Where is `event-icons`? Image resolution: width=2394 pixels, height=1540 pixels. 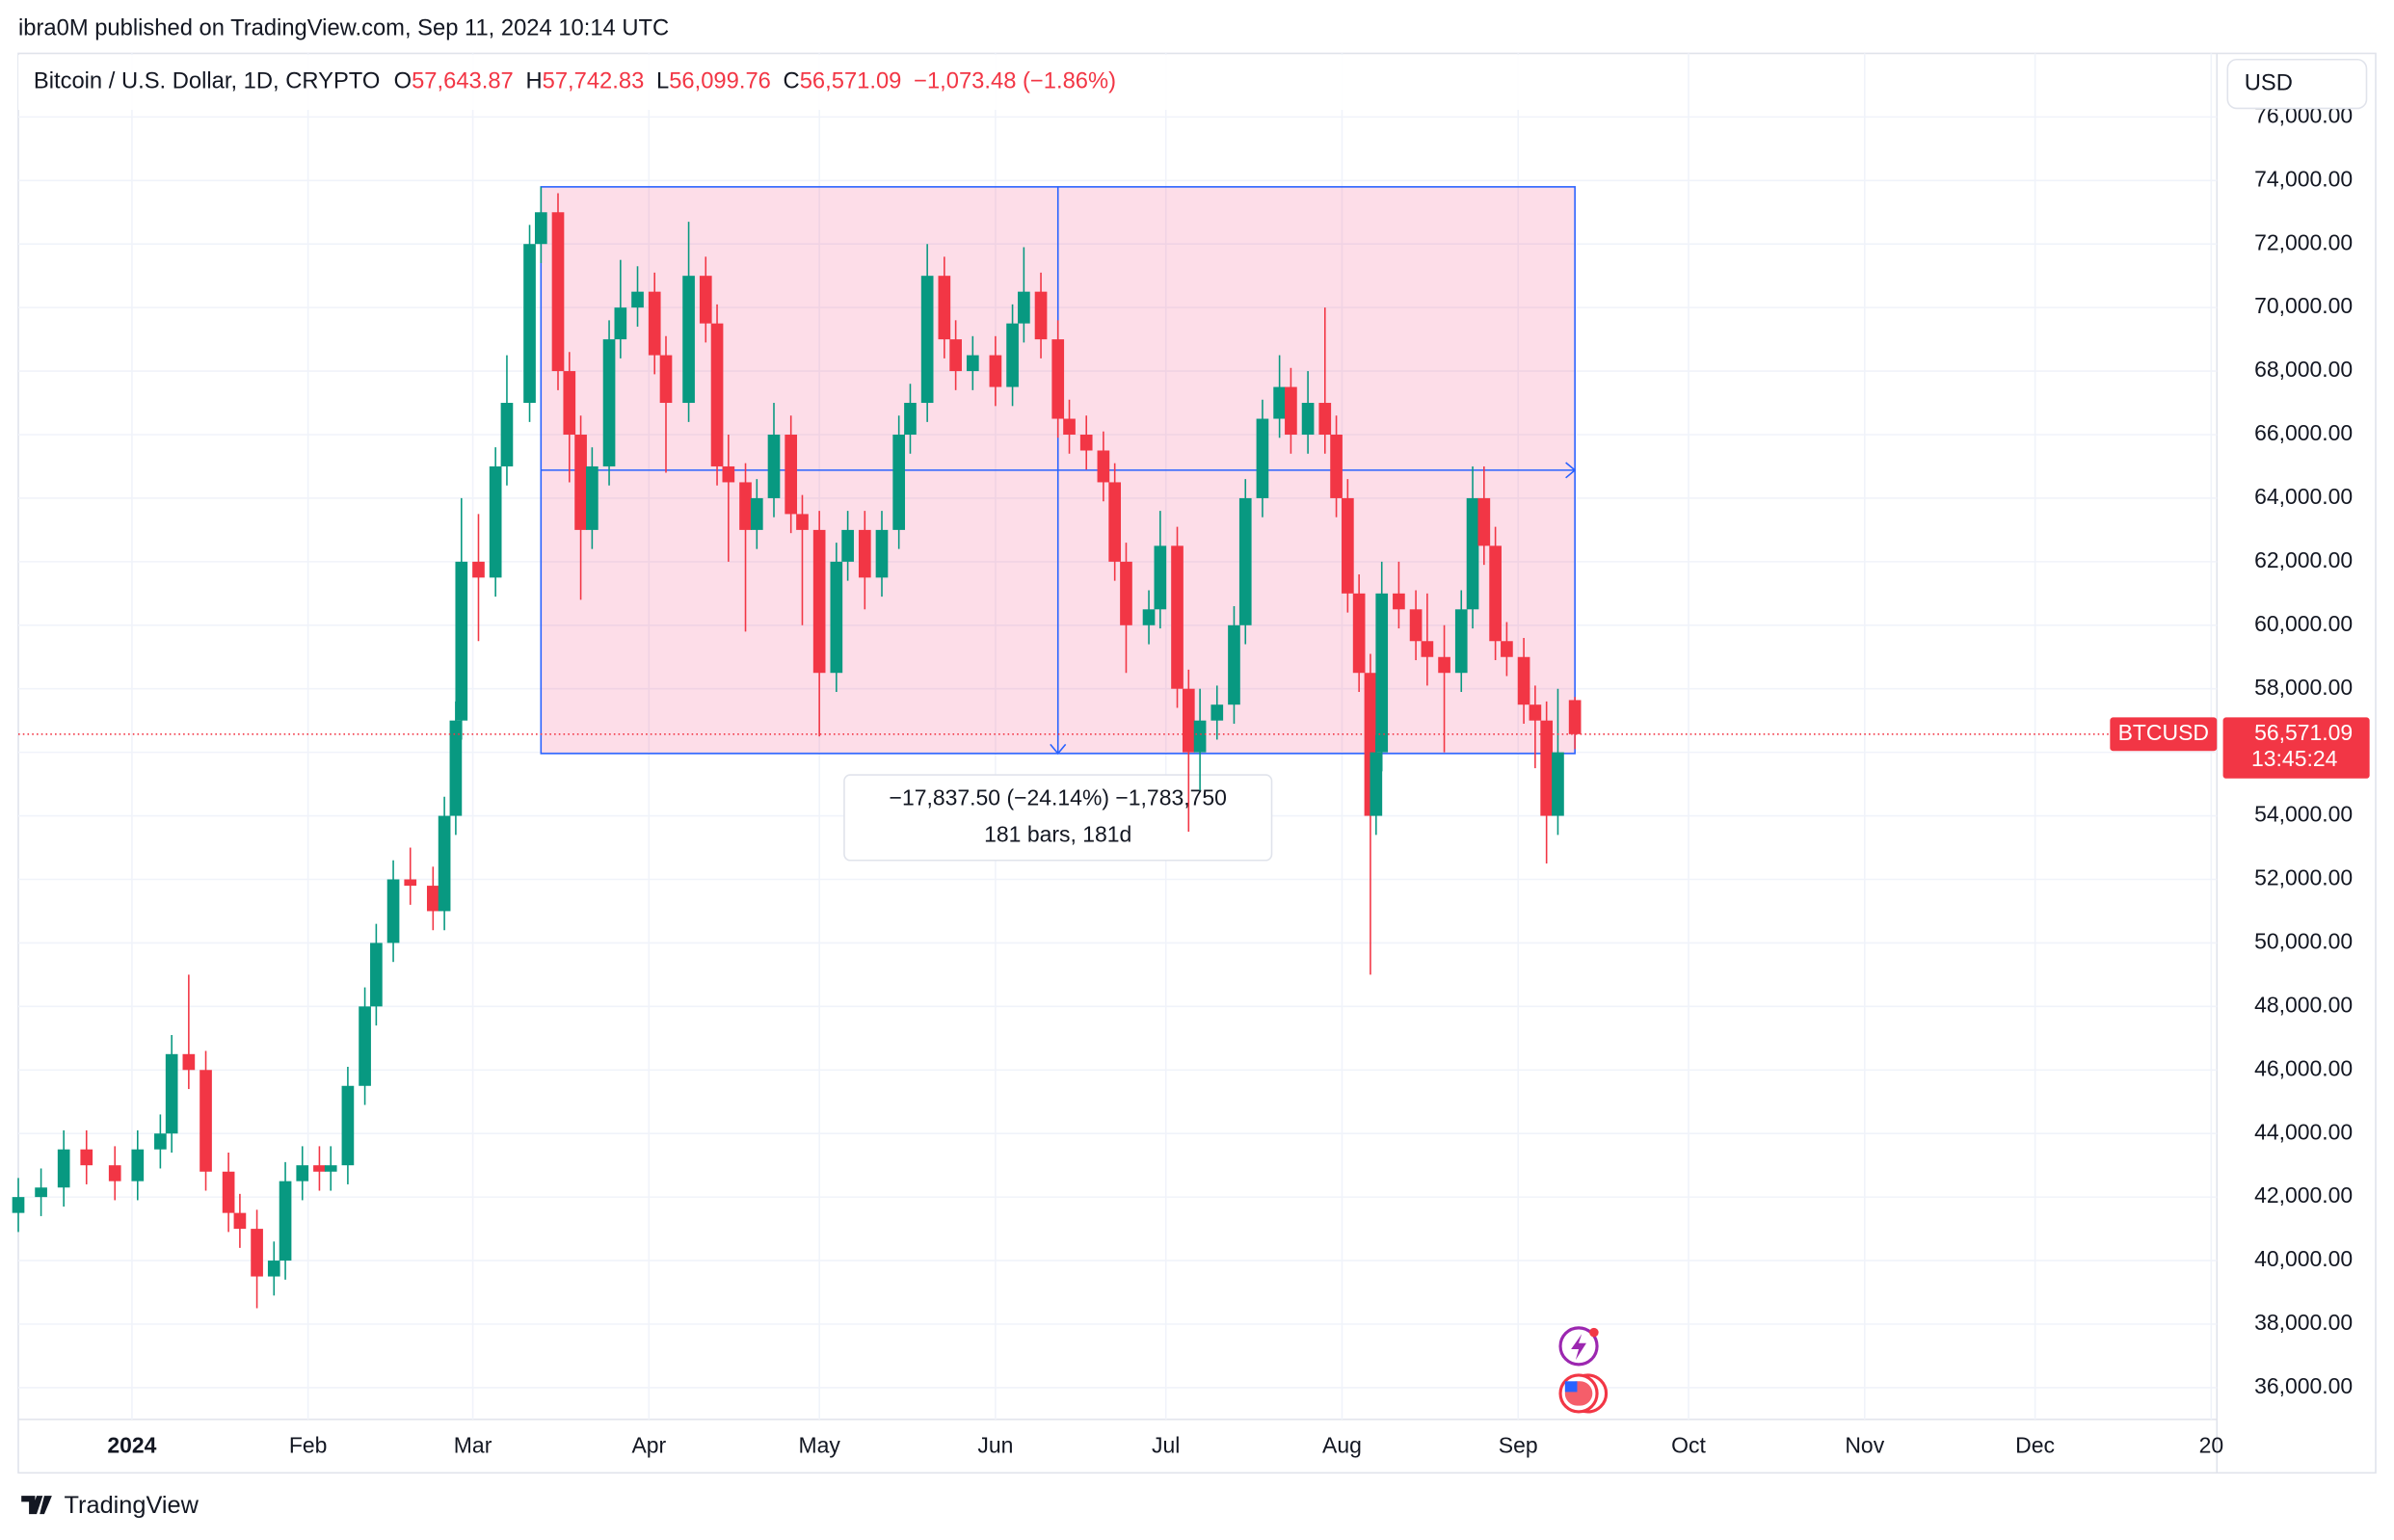 event-icons is located at coordinates (1583, 1370).